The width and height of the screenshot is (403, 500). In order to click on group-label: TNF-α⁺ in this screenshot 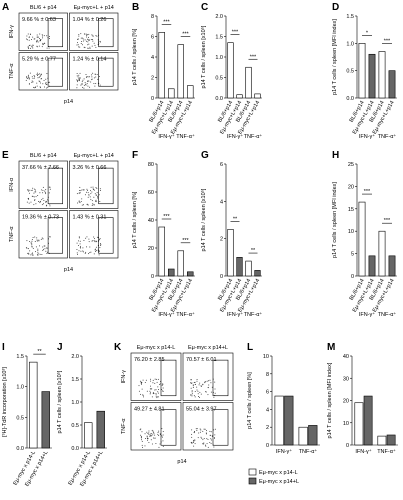, I will do `click(253, 314)`.